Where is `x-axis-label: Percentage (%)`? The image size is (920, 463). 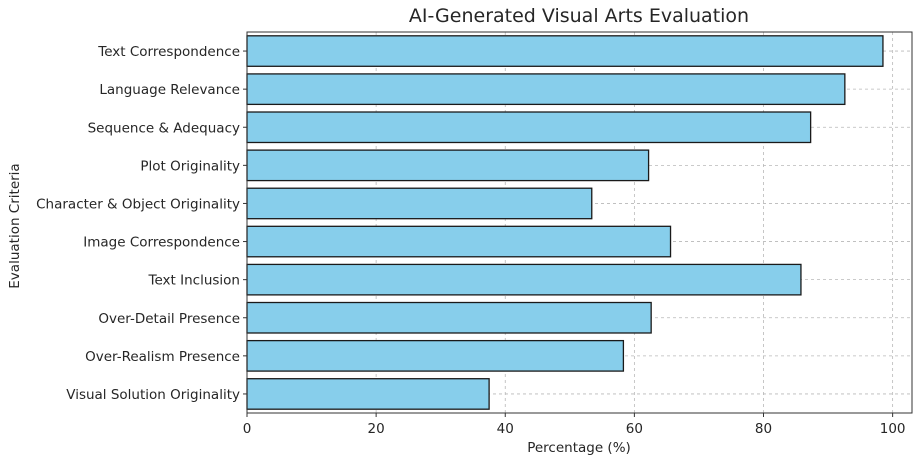
x-axis-label: Percentage (%) is located at coordinates (579, 448).